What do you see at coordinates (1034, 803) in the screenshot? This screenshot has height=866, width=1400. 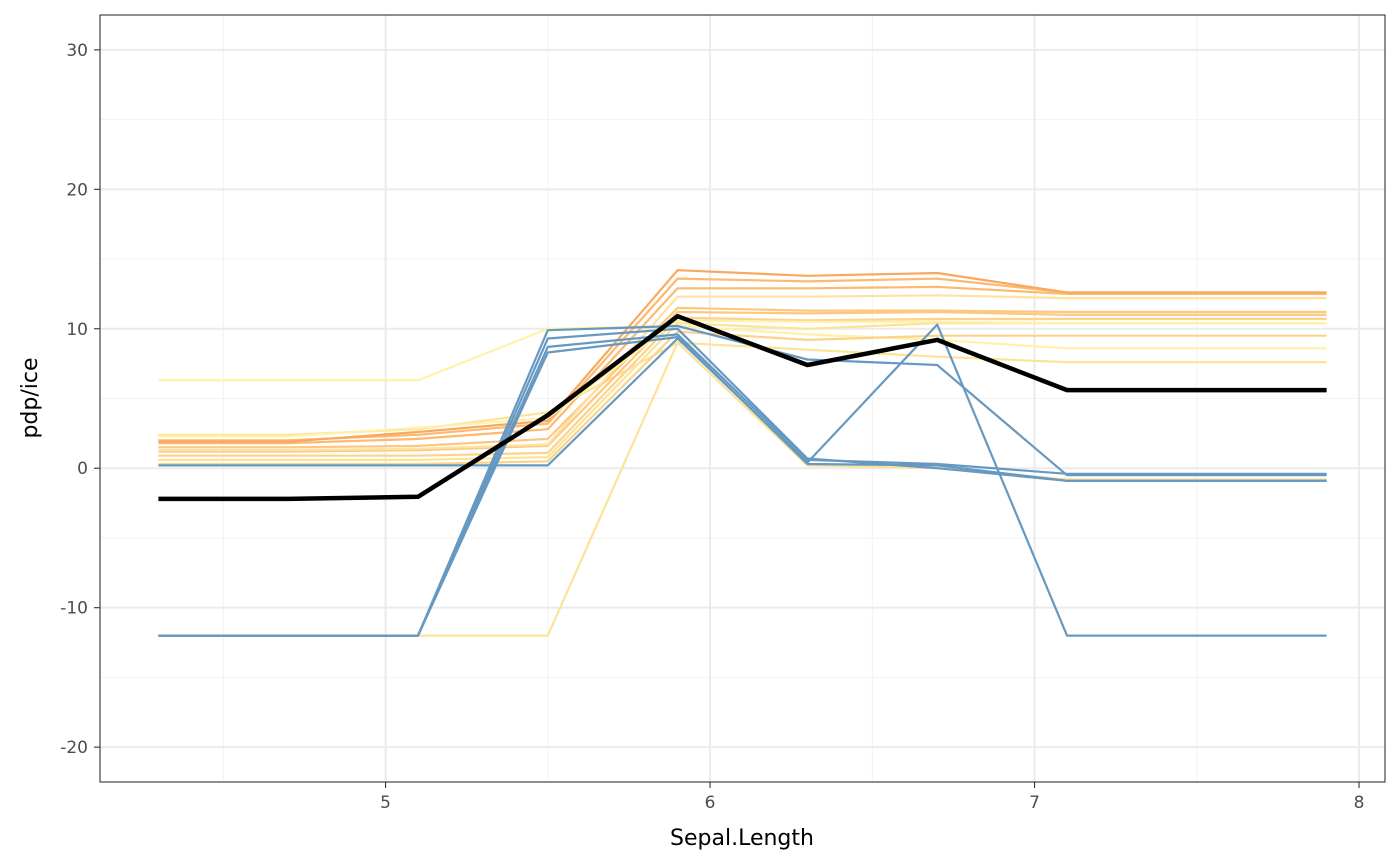 I see `x-tick-label: 7` at bounding box center [1034, 803].